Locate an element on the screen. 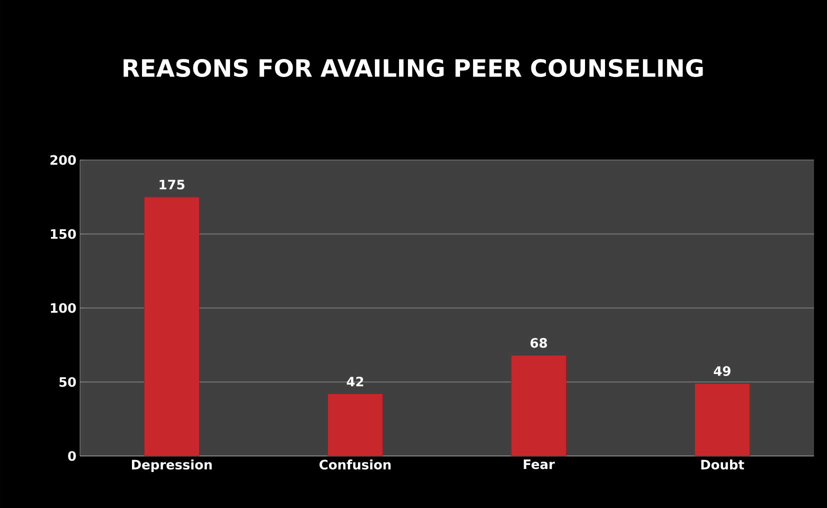  y-tick-label: 150 is located at coordinates (63, 234).